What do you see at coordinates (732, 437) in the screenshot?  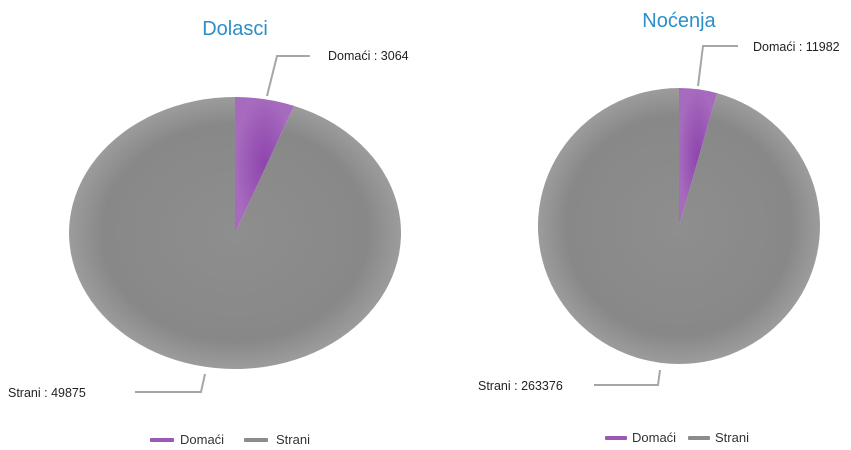 I see `legend-label-strani-nocenja: Strani` at bounding box center [732, 437].